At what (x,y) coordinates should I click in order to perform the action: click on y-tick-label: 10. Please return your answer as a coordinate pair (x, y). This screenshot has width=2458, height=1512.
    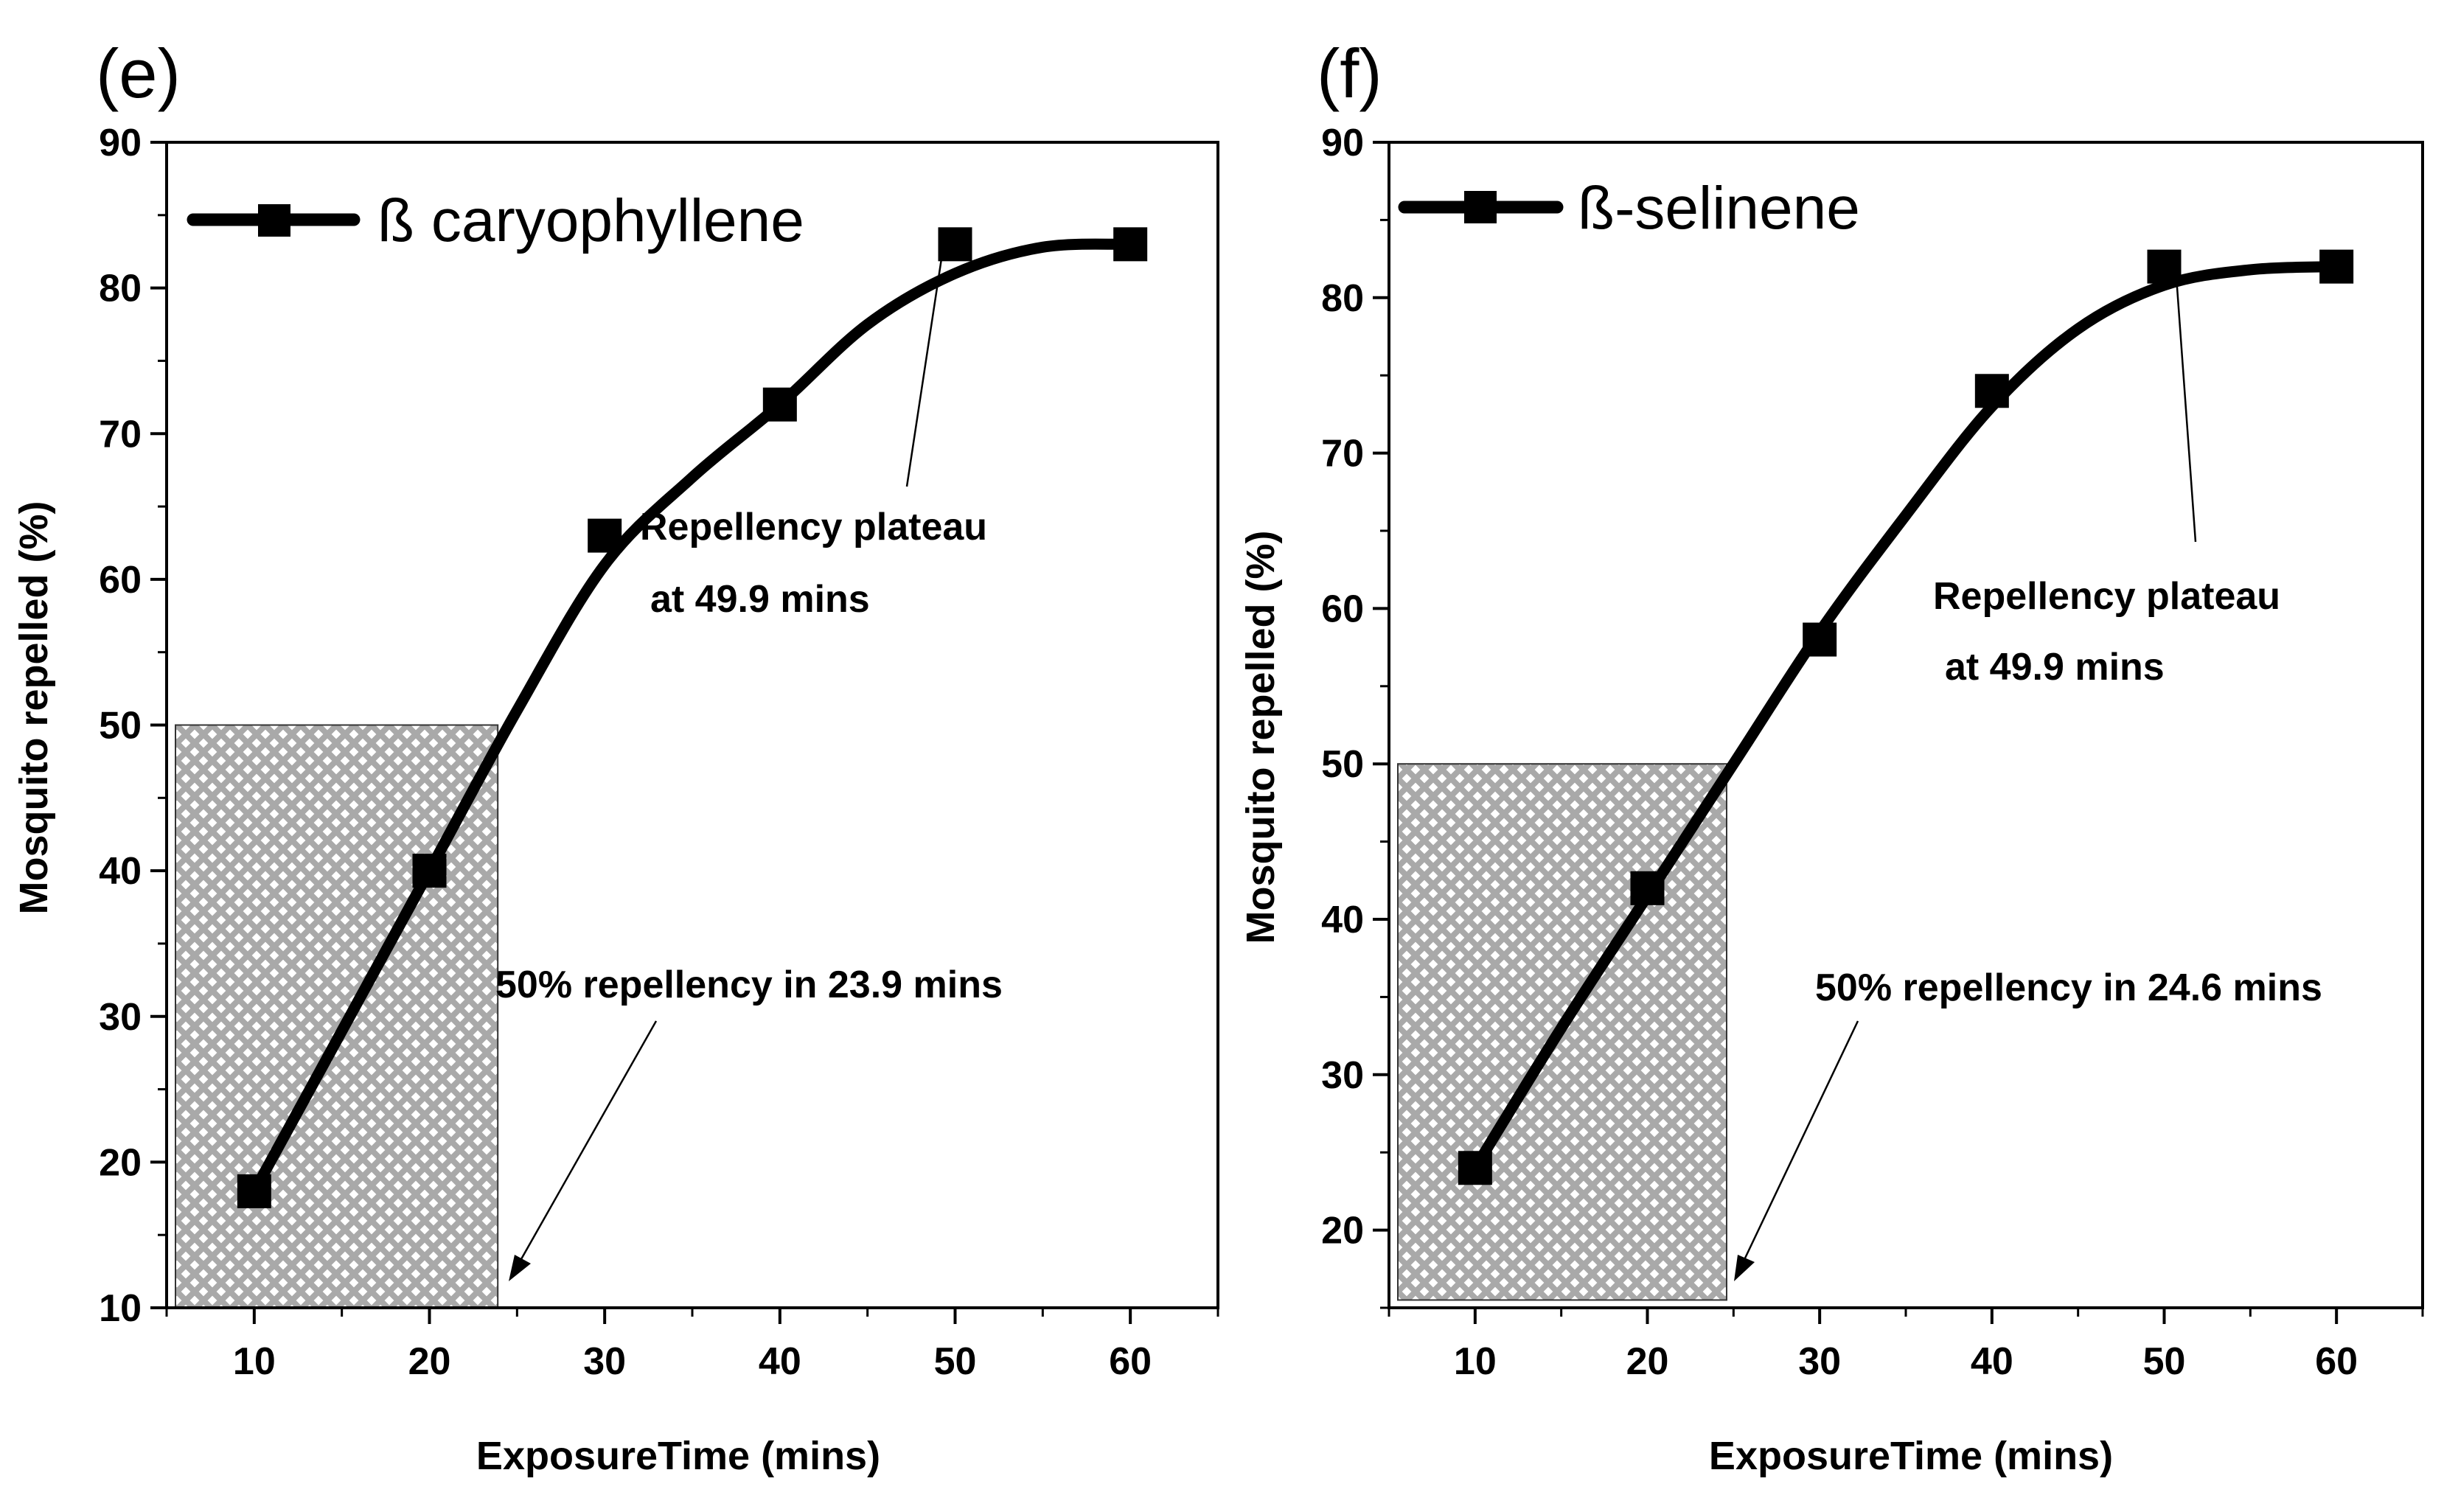
    Looking at the image, I should click on (121, 1308).